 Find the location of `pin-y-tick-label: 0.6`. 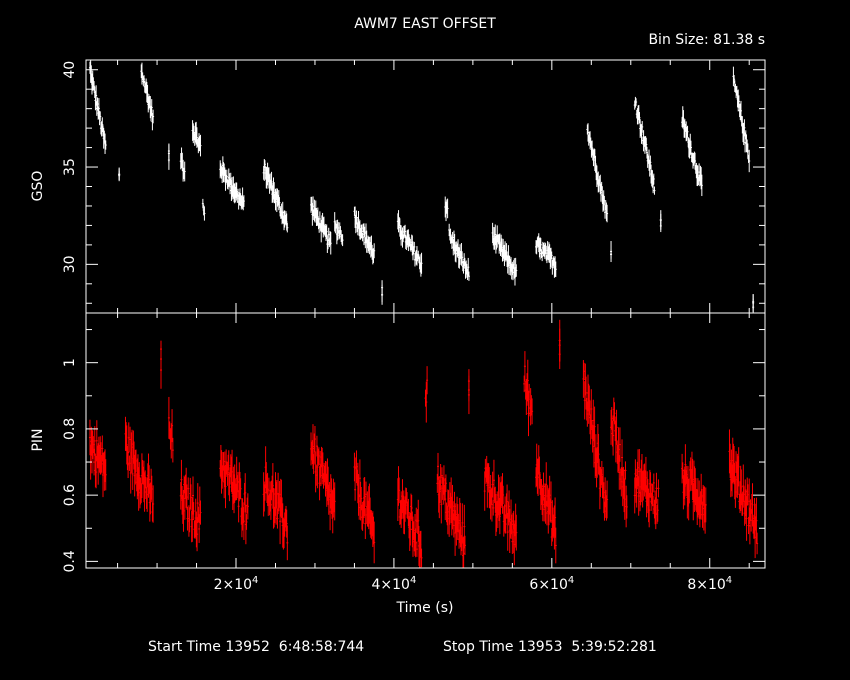

pin-y-tick-label: 0.6 is located at coordinates (70, 495).